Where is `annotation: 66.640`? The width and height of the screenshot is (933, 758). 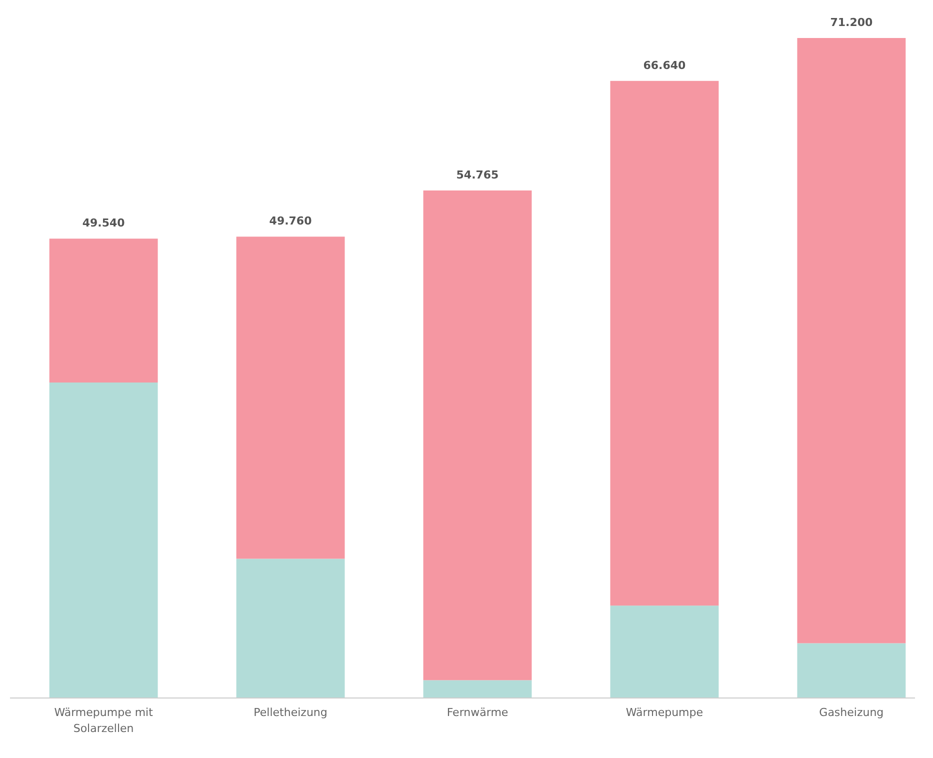
annotation: 66.640 is located at coordinates (664, 65).